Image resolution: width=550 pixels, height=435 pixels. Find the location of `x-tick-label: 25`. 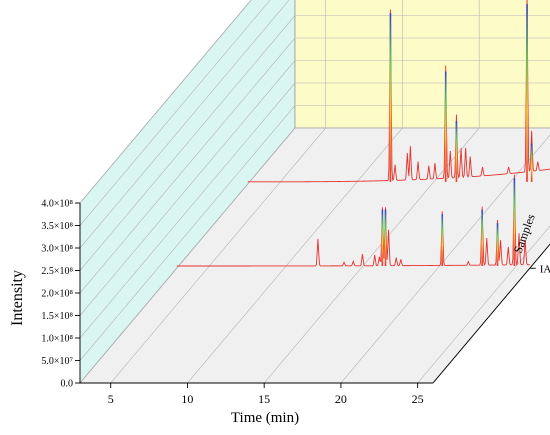

x-tick-label: 25 is located at coordinates (418, 399).